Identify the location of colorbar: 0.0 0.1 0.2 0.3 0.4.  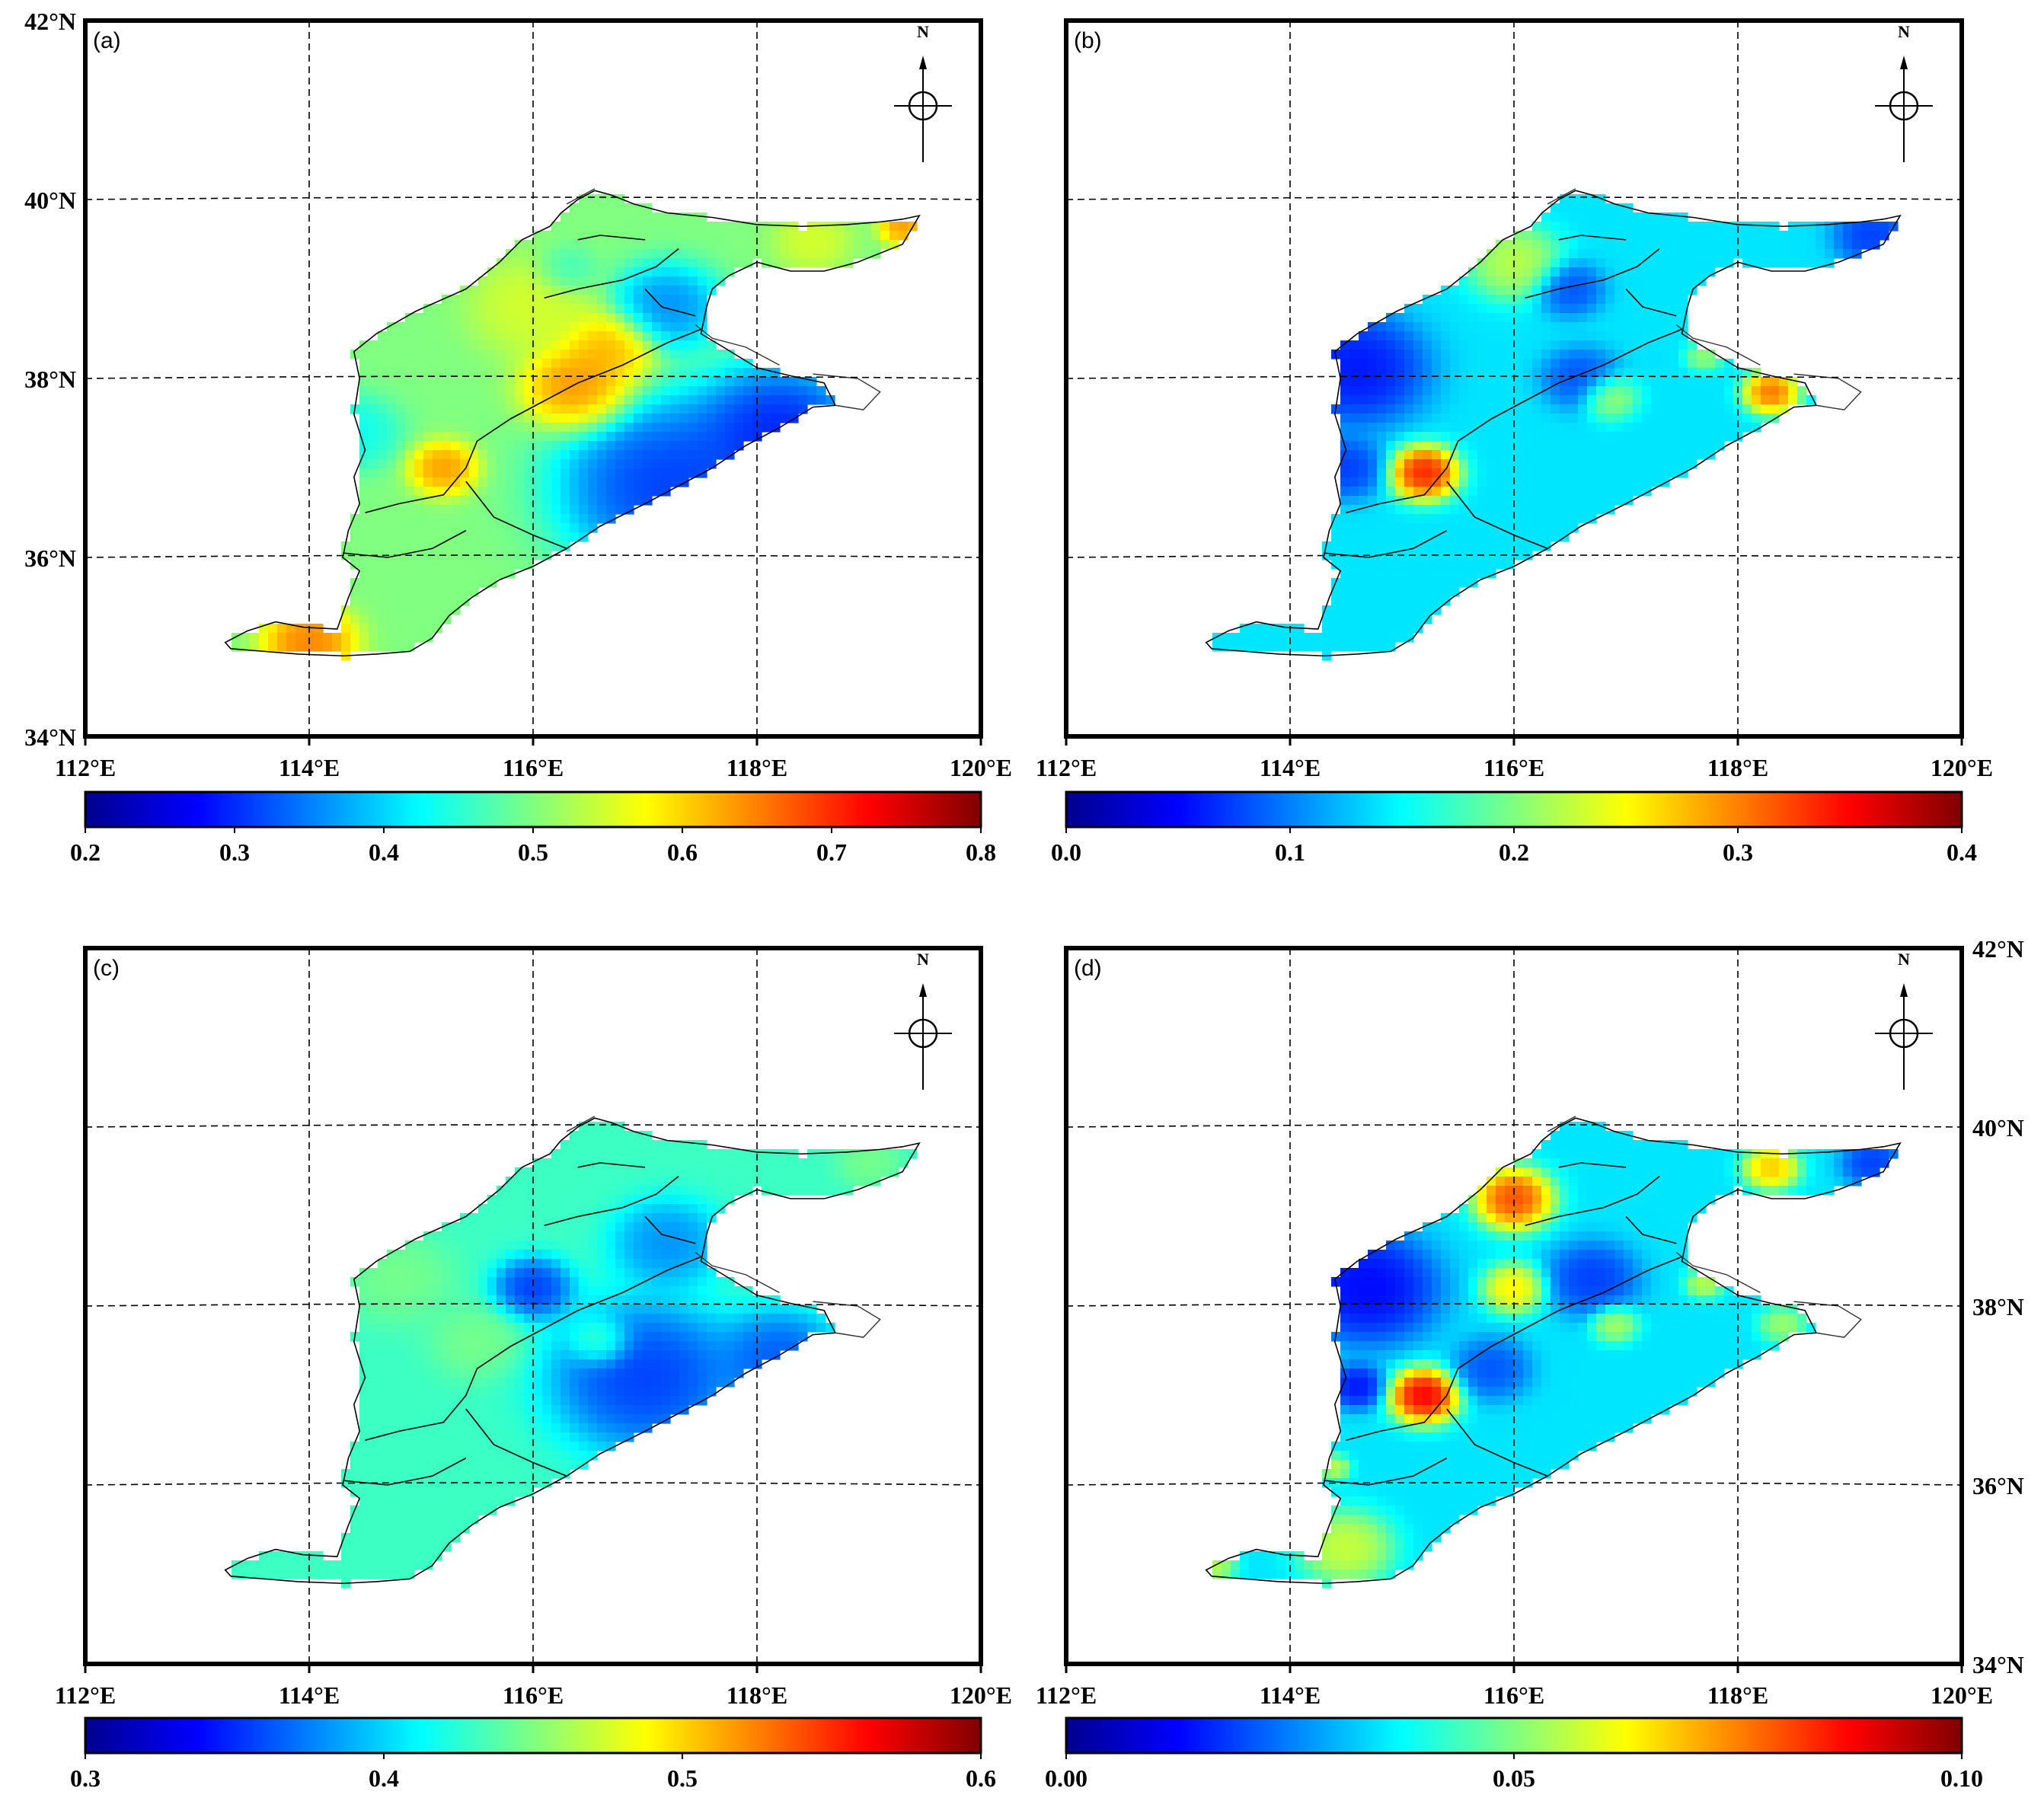
(1514, 828).